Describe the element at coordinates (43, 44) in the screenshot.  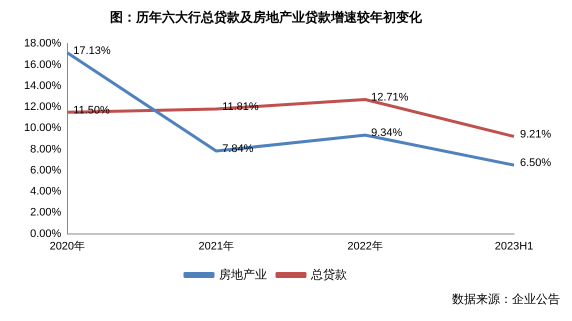
I see `y-tick-label: 18.00%` at that location.